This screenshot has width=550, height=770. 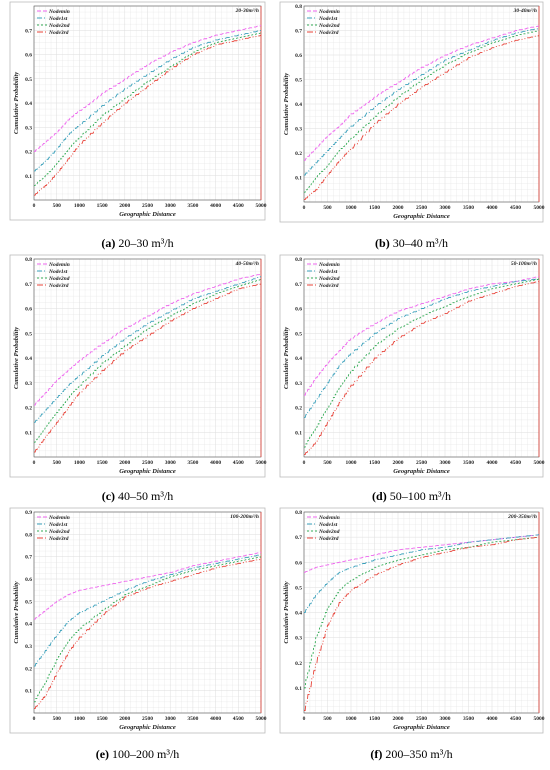 I want to click on chart-title: 50-100m³/h, so click(x=524, y=264).